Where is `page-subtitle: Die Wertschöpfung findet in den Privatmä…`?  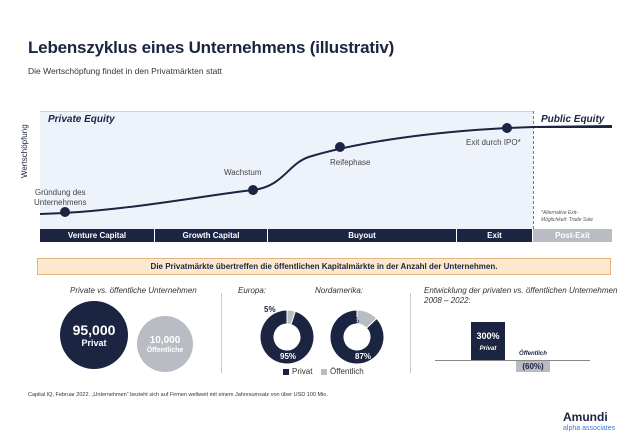
page-subtitle: Die Wertschöpfung findet in den Privatmä… is located at coordinates (125, 71).